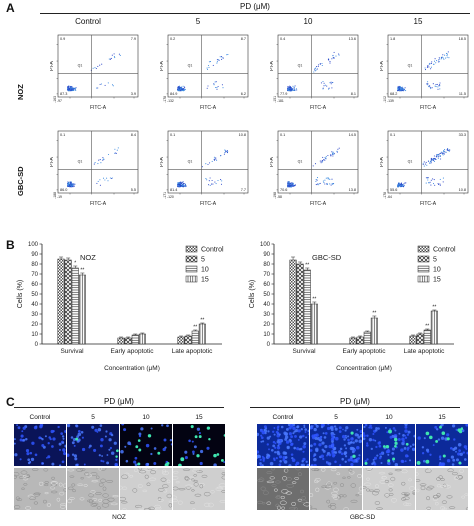 Image resolution: width=474 pixels, height=526 pixels. I want to click on panel-c-gbcsd-col-15: 15, so click(442, 417).